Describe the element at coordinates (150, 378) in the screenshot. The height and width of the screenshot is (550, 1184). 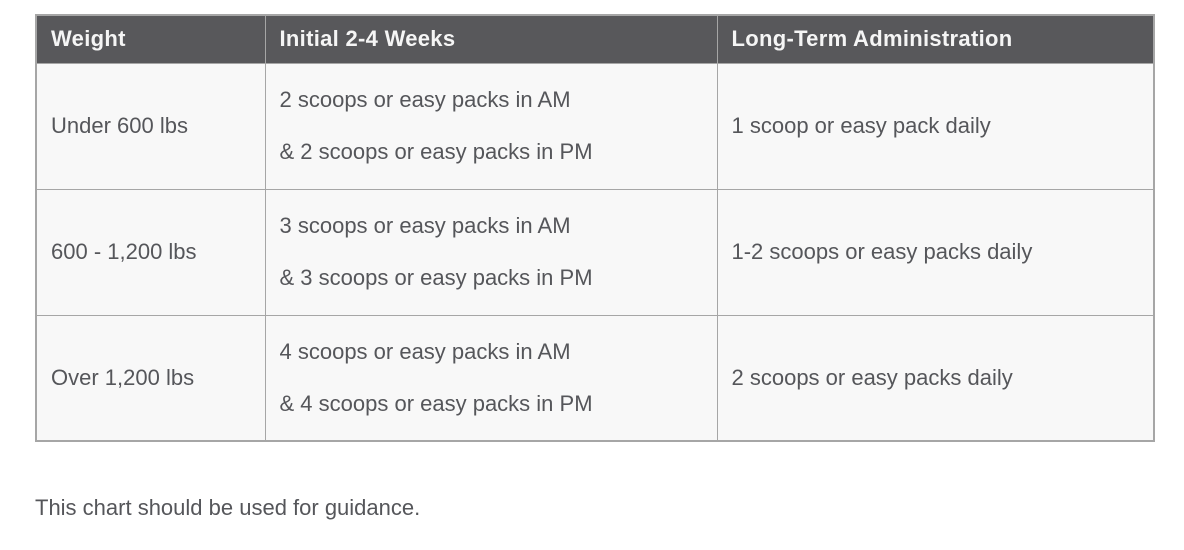
I see `weight-cell: Over 1,200 lbs` at that location.